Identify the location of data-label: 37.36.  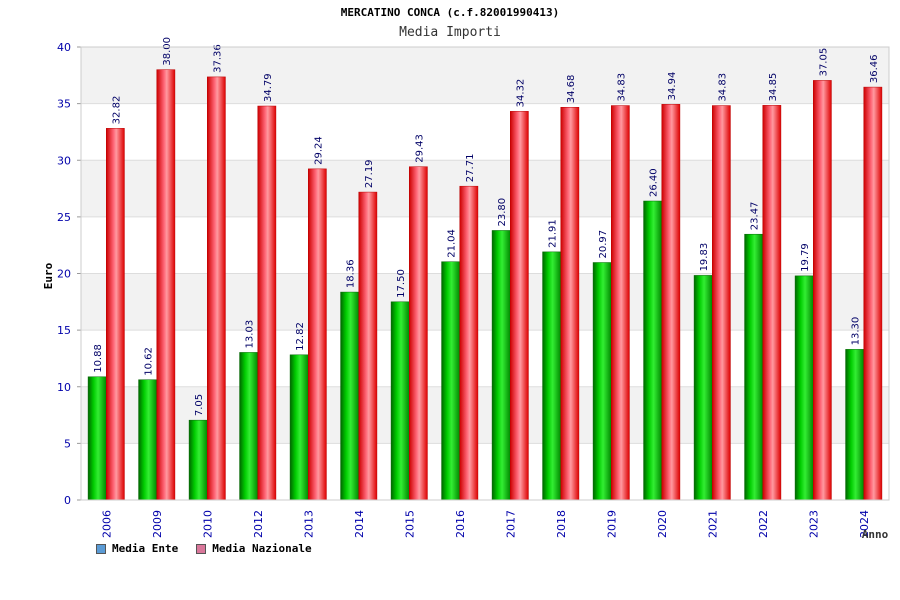
(217, 58).